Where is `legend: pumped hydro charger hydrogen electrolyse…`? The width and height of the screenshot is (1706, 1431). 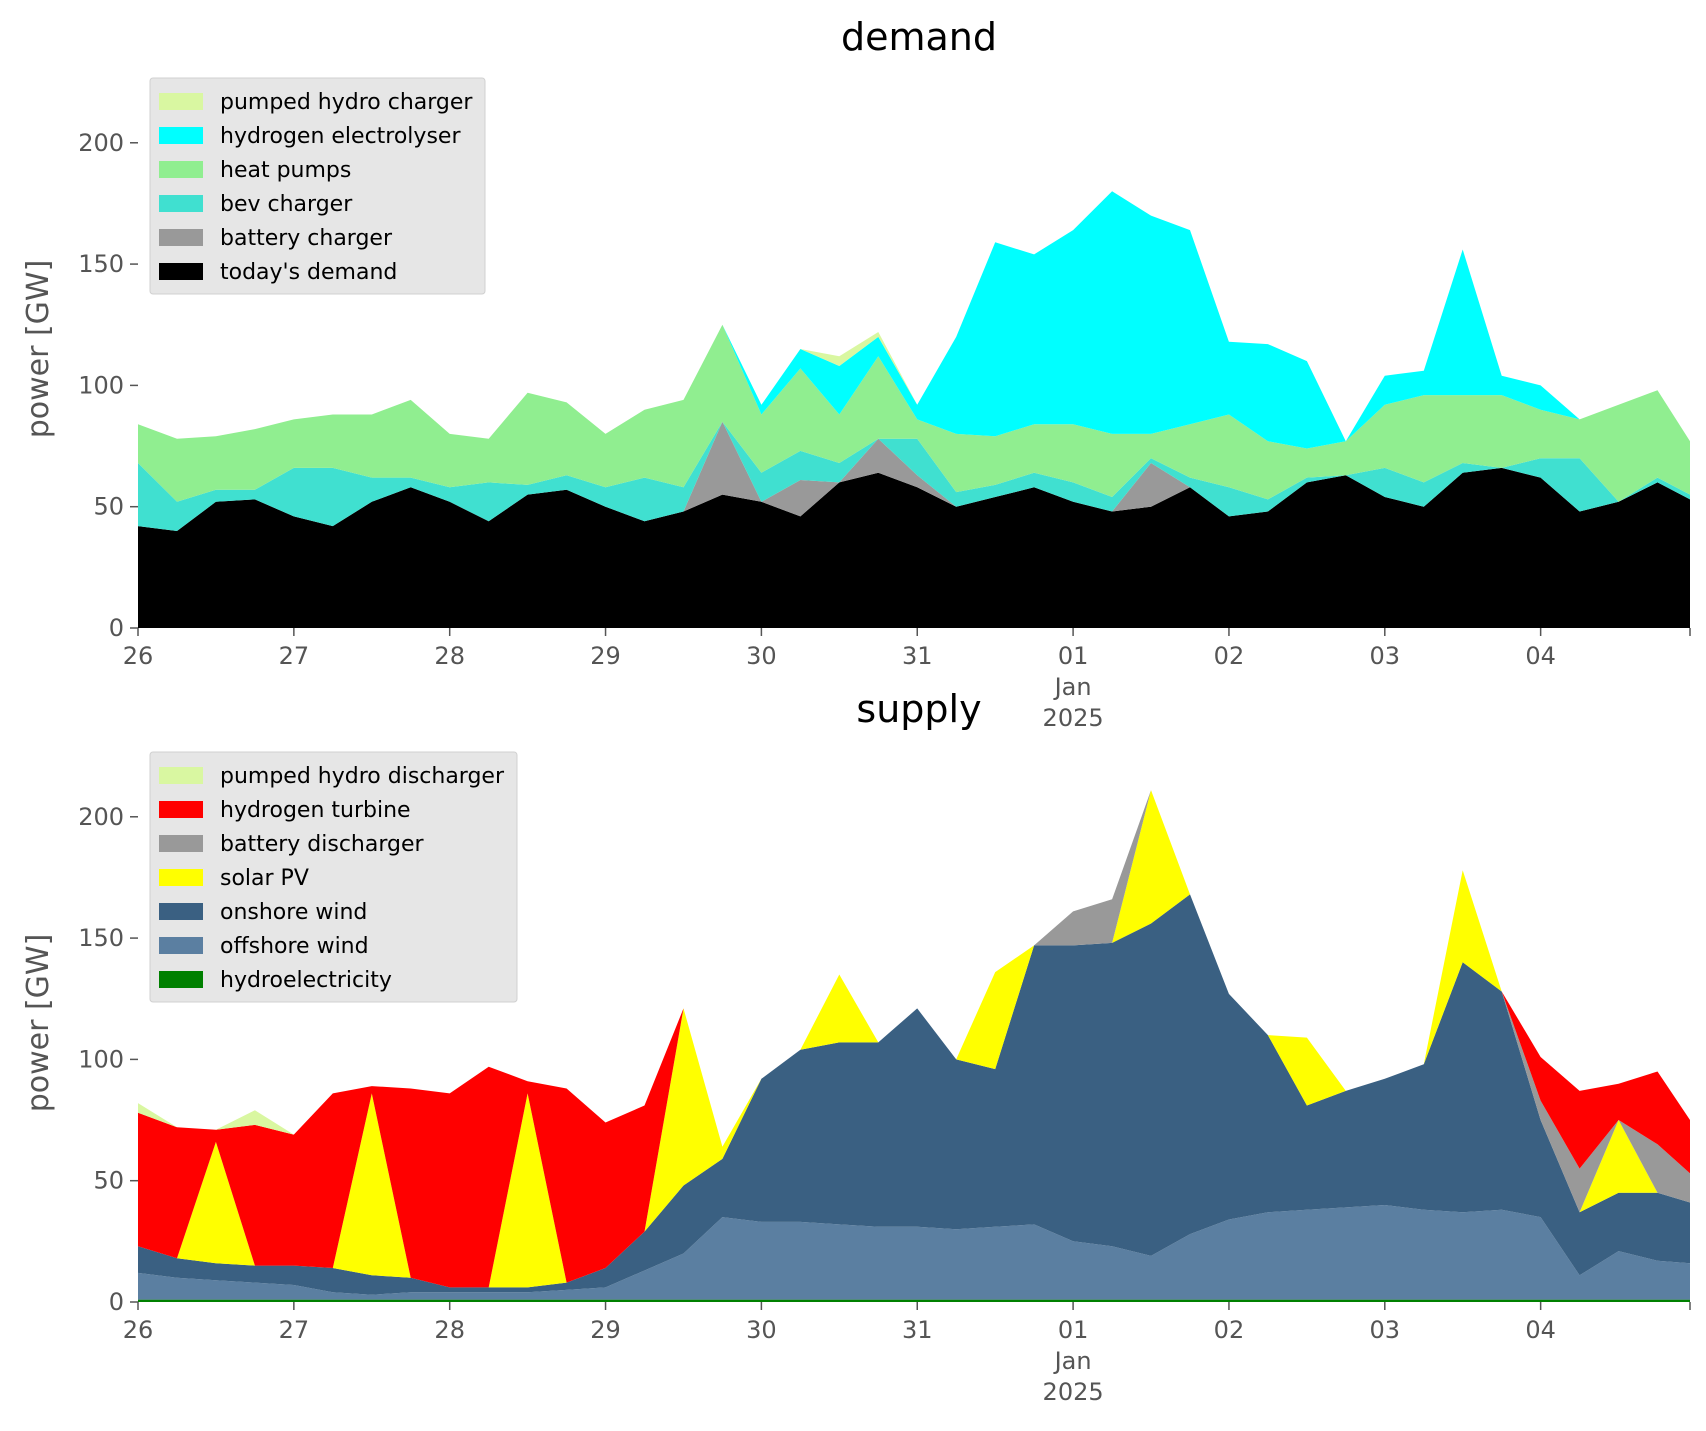 legend: pumped hydro charger hydrogen electrolyse… is located at coordinates (317, 186).